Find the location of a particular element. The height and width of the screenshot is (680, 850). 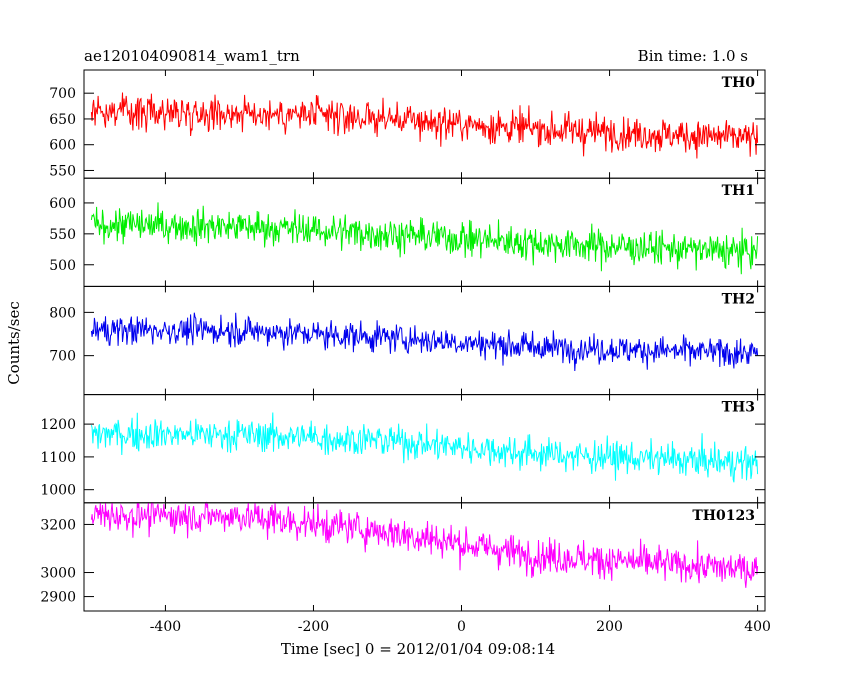

x-tick-label: 400 is located at coordinates (757, 627).